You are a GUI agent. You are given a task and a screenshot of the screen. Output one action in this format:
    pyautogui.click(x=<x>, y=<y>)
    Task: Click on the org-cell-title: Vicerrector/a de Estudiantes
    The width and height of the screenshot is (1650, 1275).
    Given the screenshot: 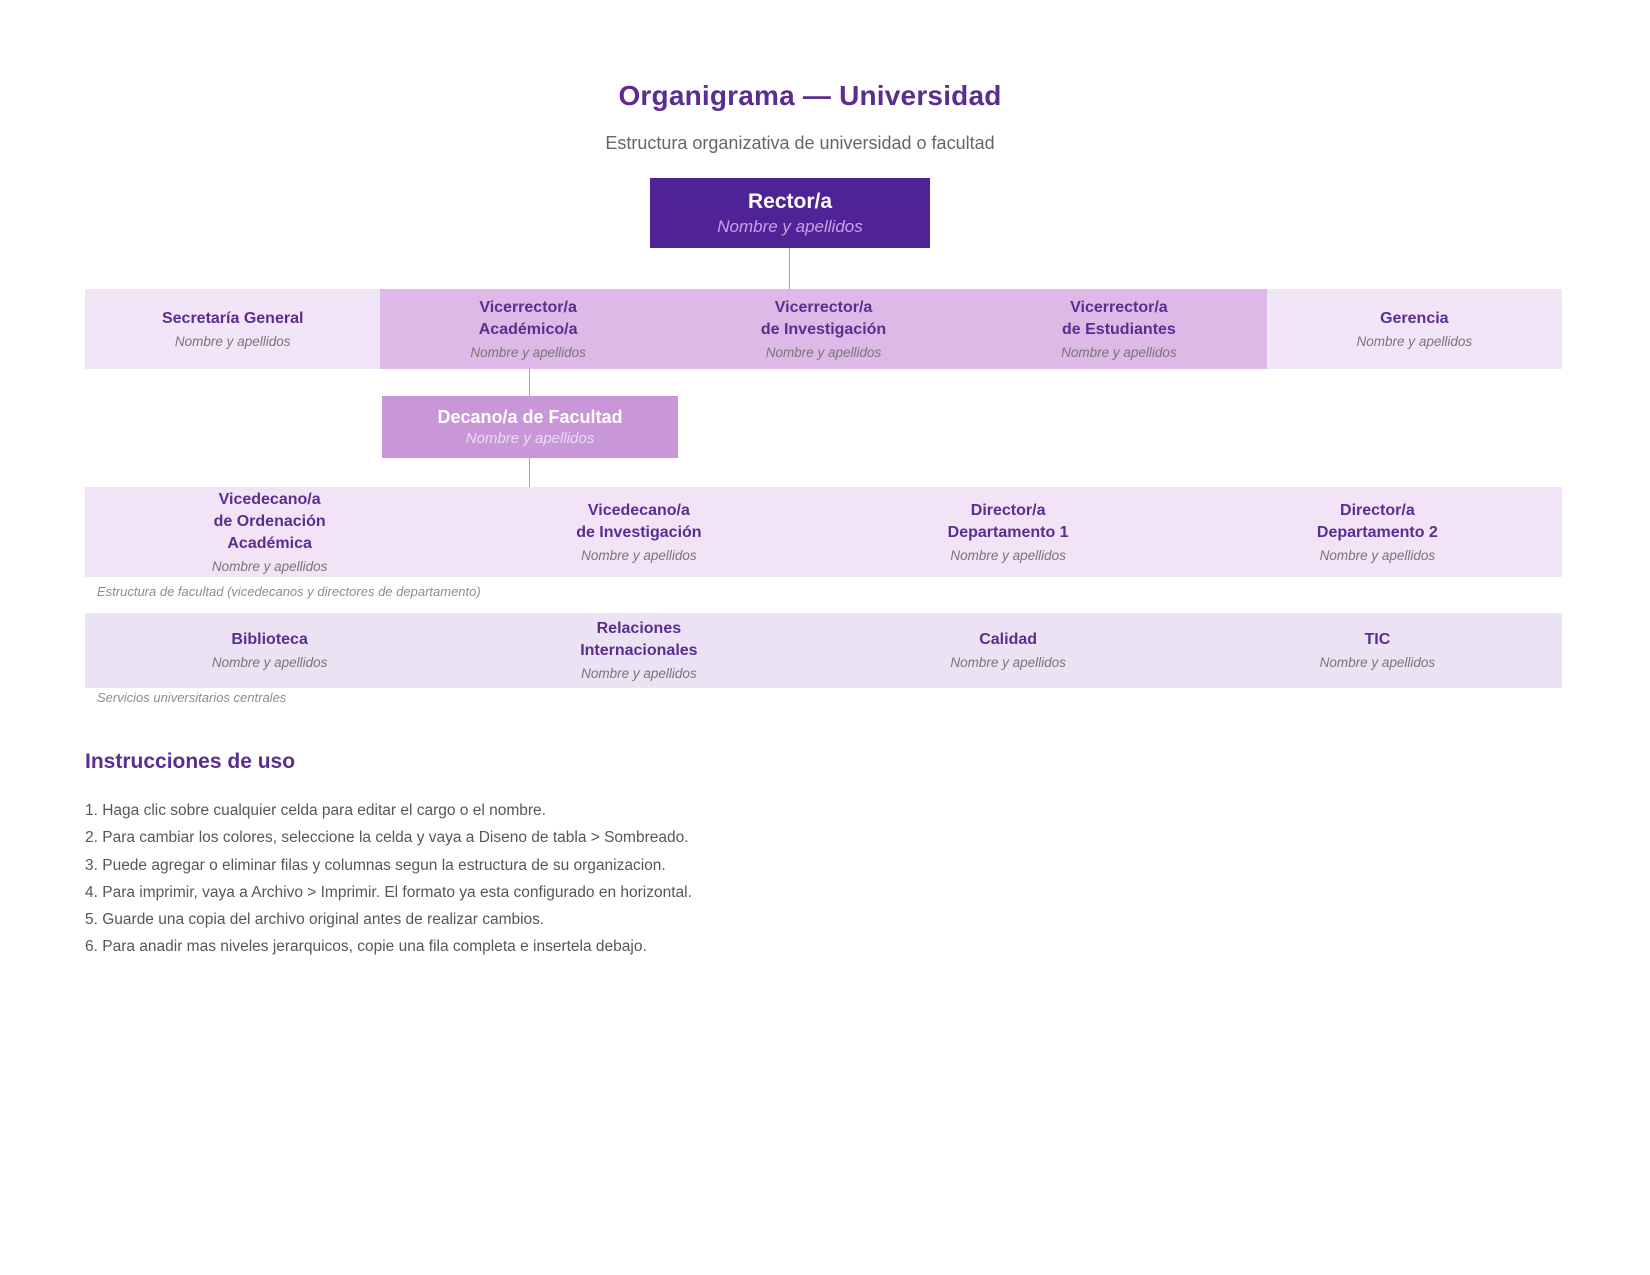 What is the action you would take?
    pyautogui.click(x=1119, y=318)
    